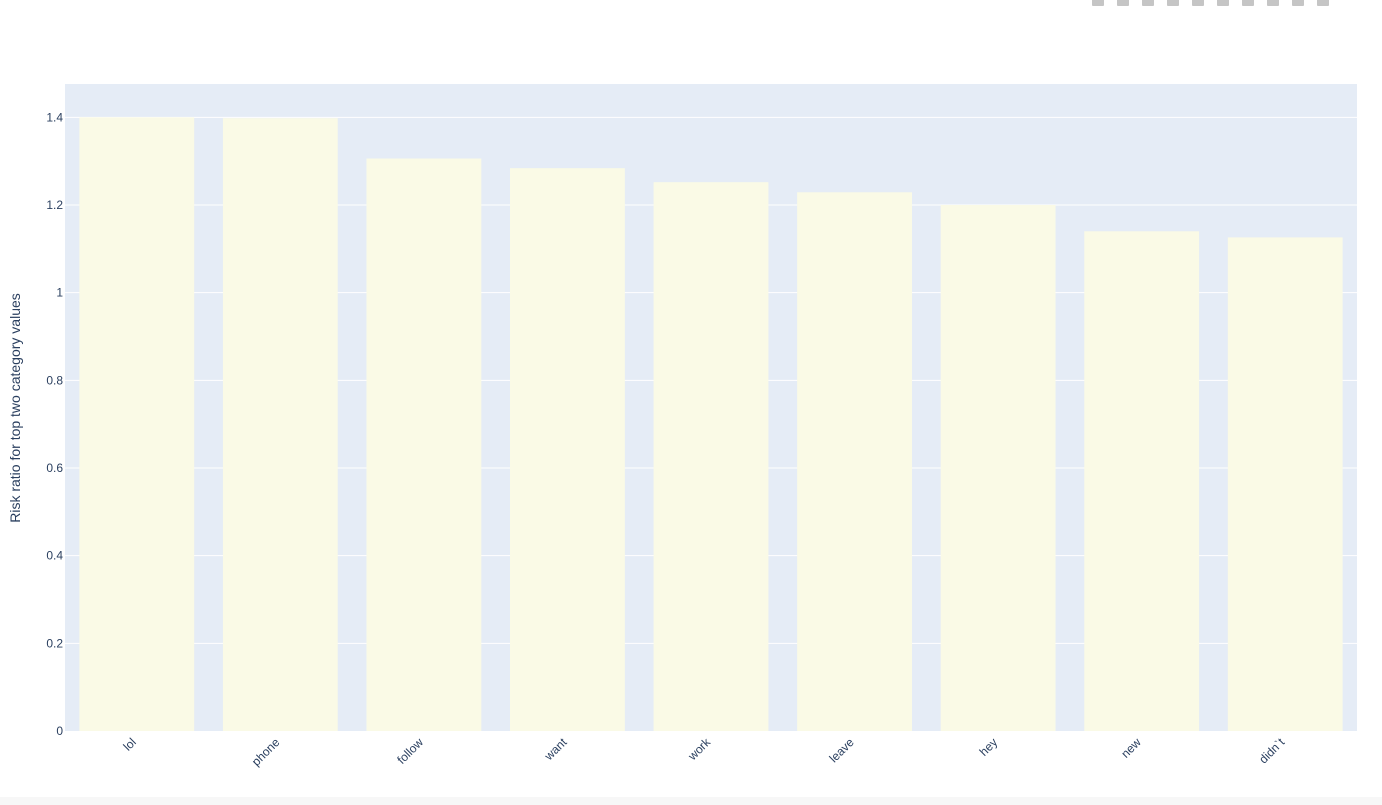 Image resolution: width=1382 pixels, height=805 pixels. What do you see at coordinates (699, 749) in the screenshot?
I see `x-tick-label: work` at bounding box center [699, 749].